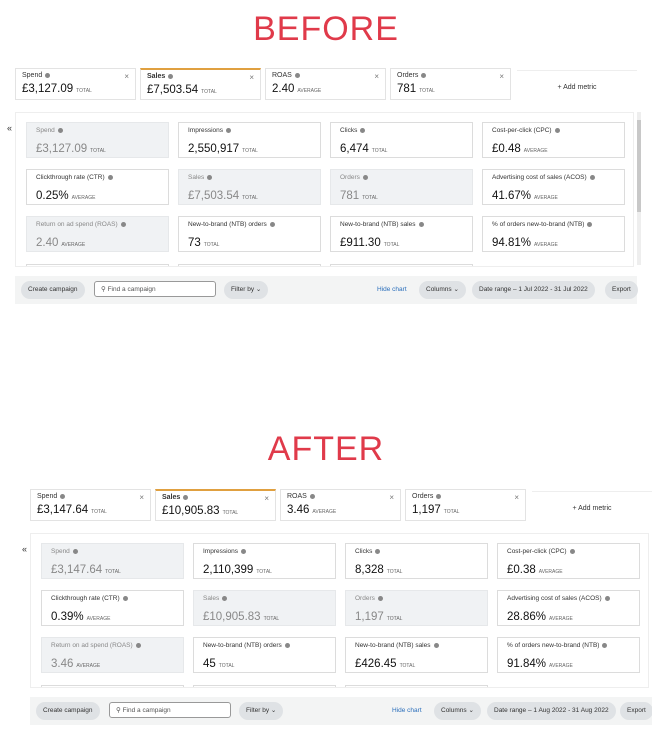 Image resolution: width=652 pixels, height=745 pixels. I want to click on metric-card-value-row: 41.67% AVERAGE, so click(553, 195).